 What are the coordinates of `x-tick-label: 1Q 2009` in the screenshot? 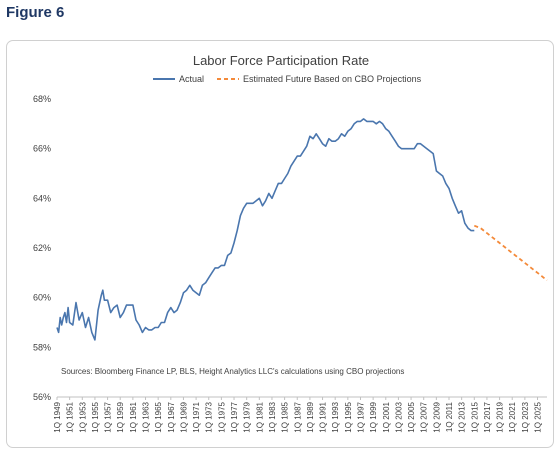 It's located at (436, 416).